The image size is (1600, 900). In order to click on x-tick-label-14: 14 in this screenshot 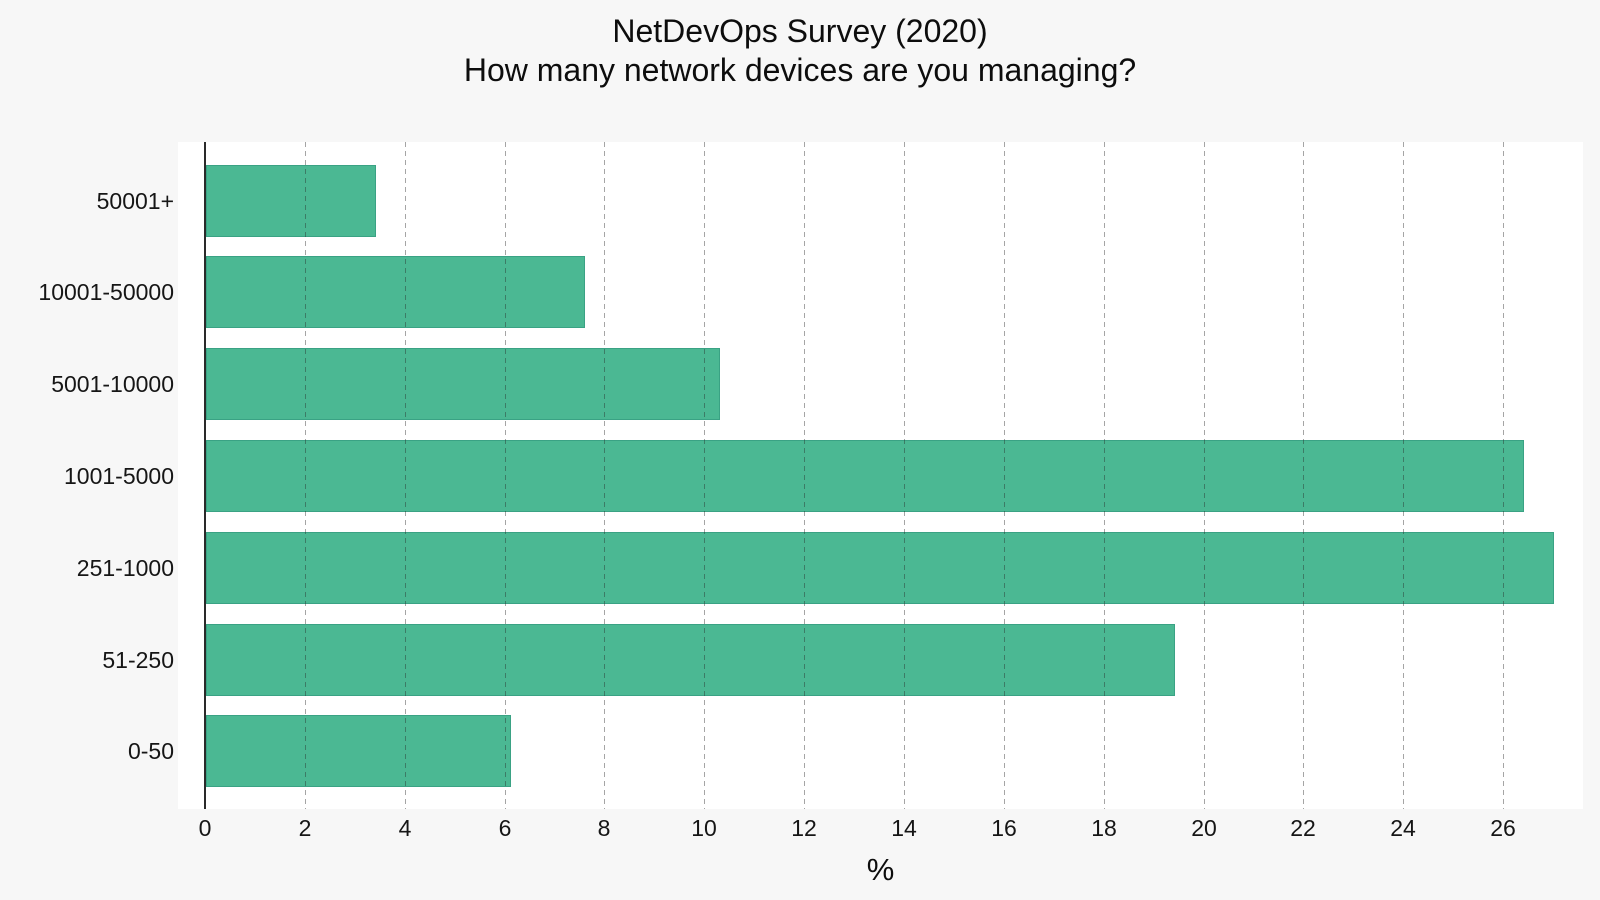, I will do `click(904, 828)`.